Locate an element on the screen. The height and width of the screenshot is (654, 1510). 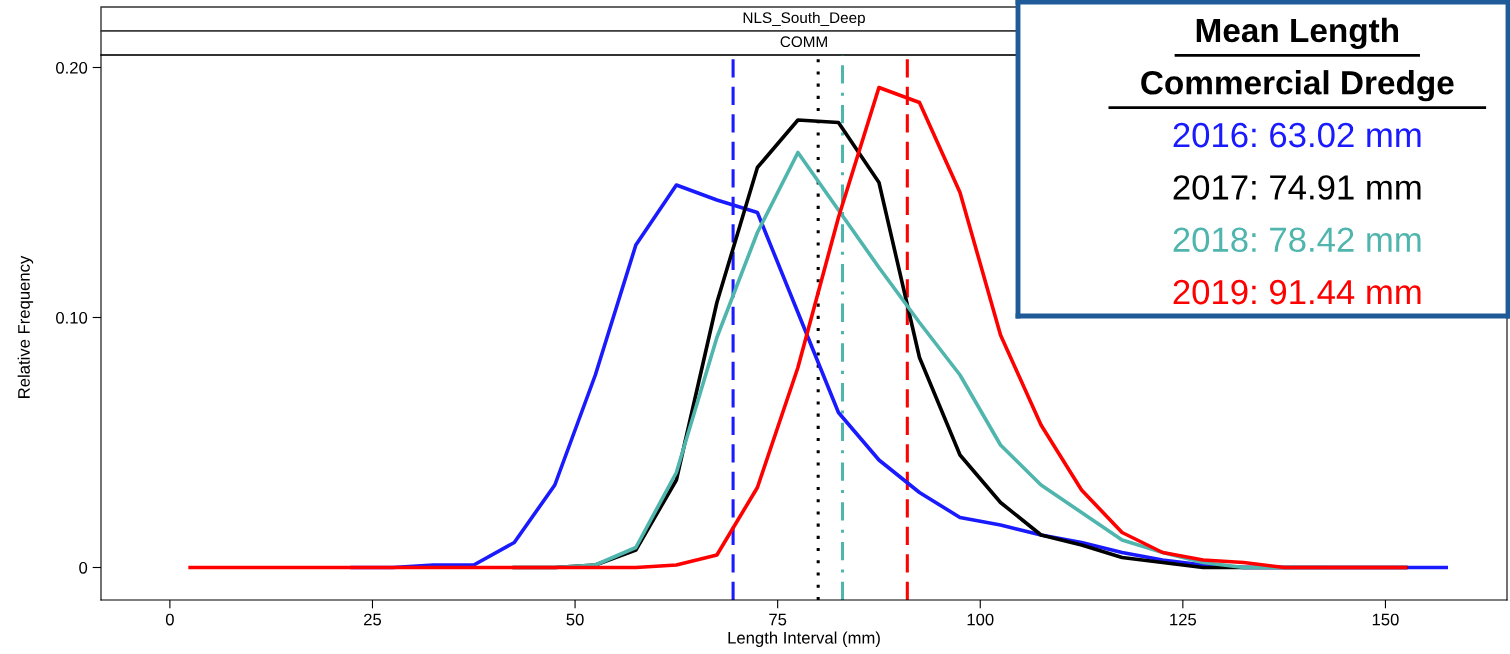
annotation: 2018: 78.42 mm is located at coordinates (1297, 240).